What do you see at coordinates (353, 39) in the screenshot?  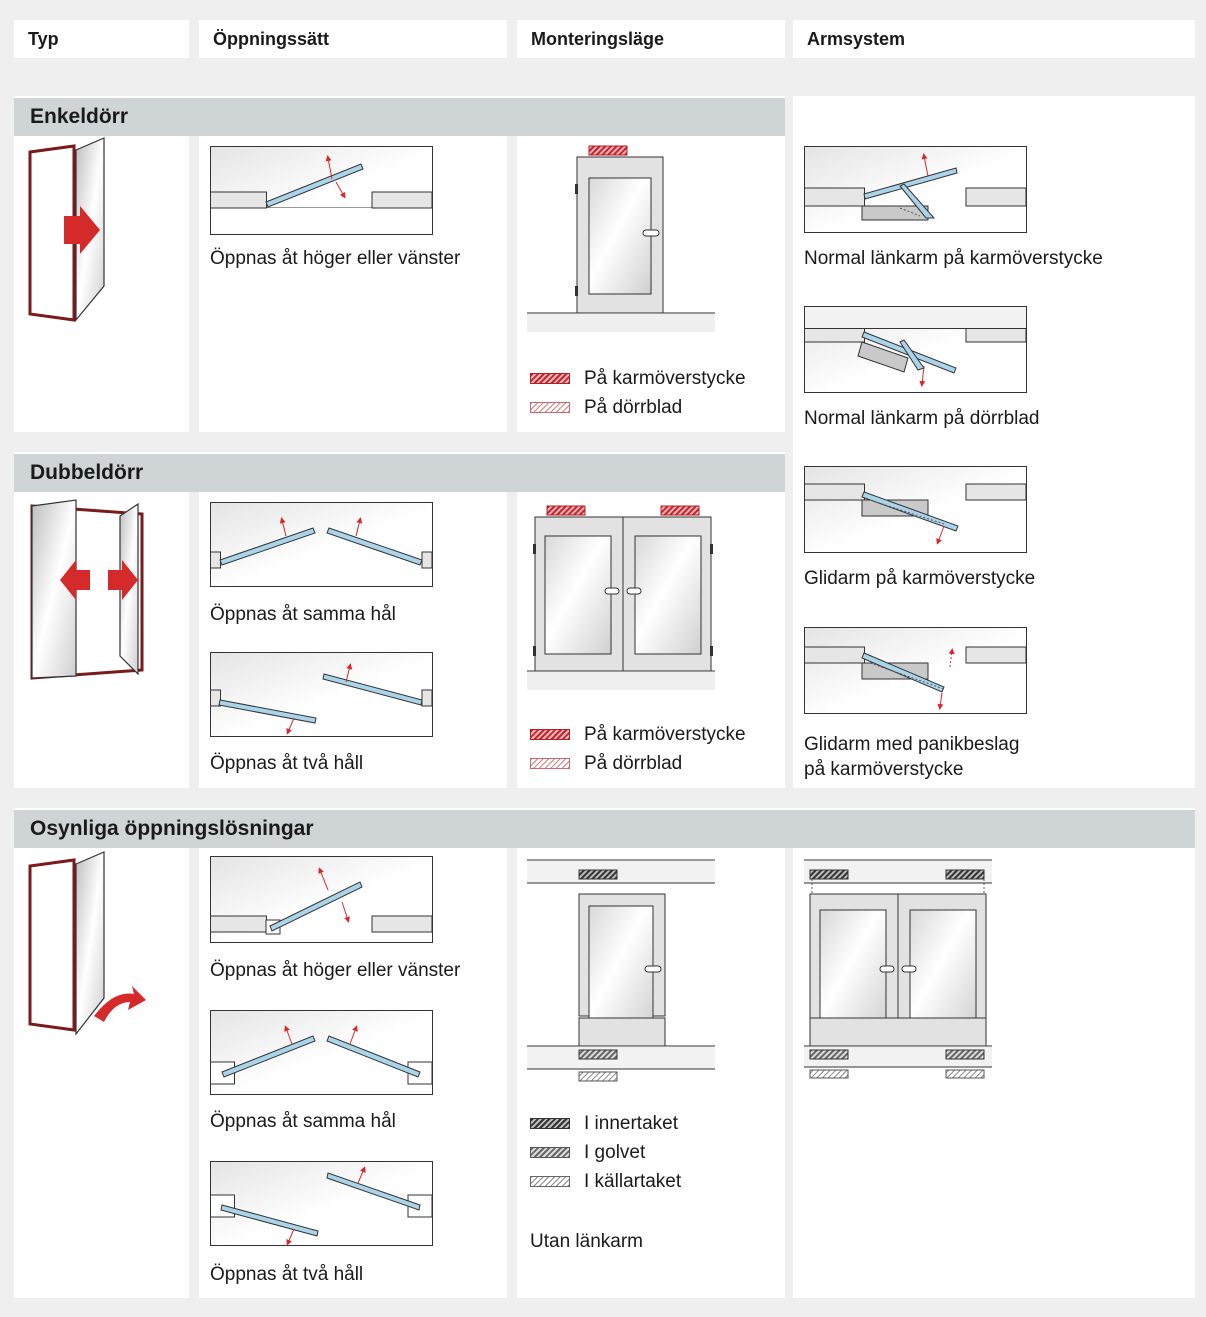 I see `column-header-opening: Öppningssätt` at bounding box center [353, 39].